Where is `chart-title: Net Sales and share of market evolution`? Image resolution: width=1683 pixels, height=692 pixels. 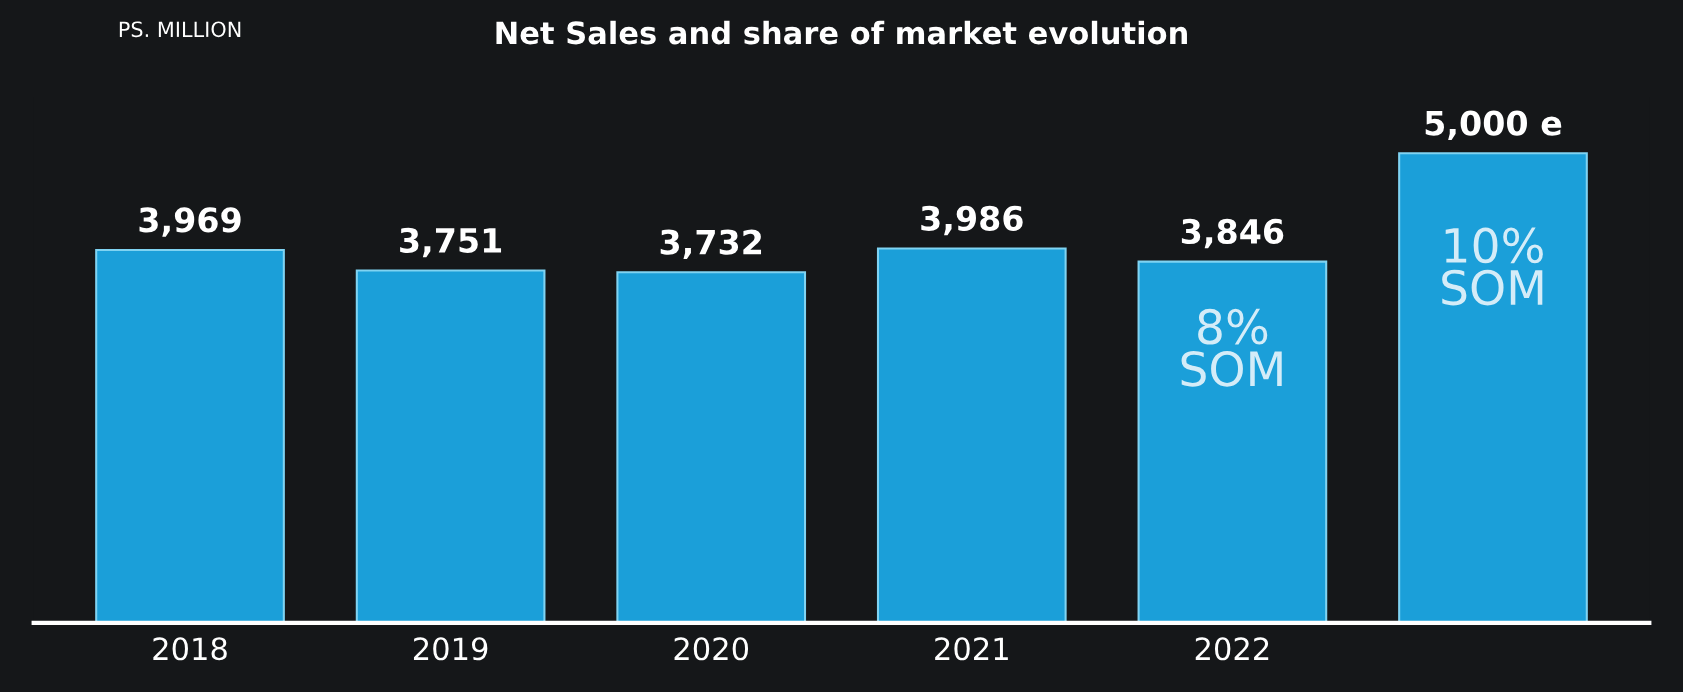 chart-title: Net Sales and share of market evolution is located at coordinates (841, 32).